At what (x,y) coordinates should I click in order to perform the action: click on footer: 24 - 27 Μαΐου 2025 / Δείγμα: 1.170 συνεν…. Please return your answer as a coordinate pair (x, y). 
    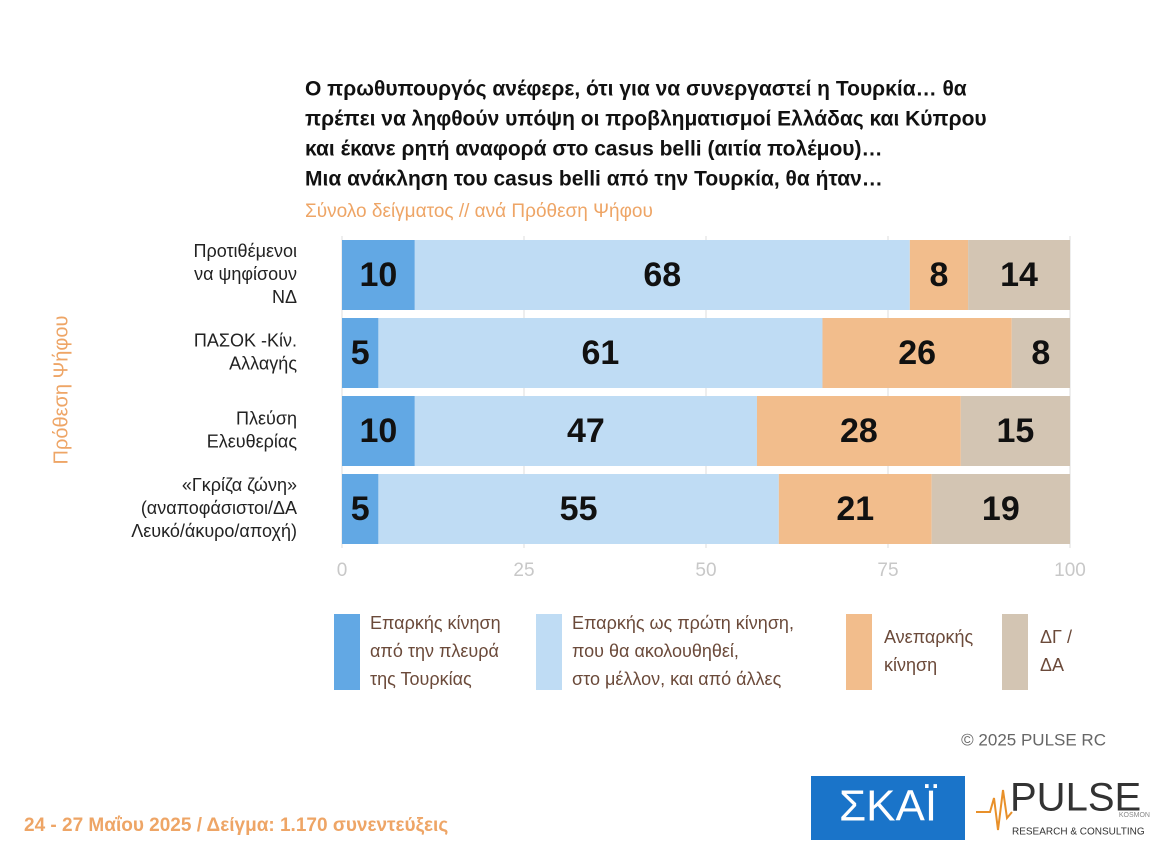
    Looking at the image, I should click on (236, 825).